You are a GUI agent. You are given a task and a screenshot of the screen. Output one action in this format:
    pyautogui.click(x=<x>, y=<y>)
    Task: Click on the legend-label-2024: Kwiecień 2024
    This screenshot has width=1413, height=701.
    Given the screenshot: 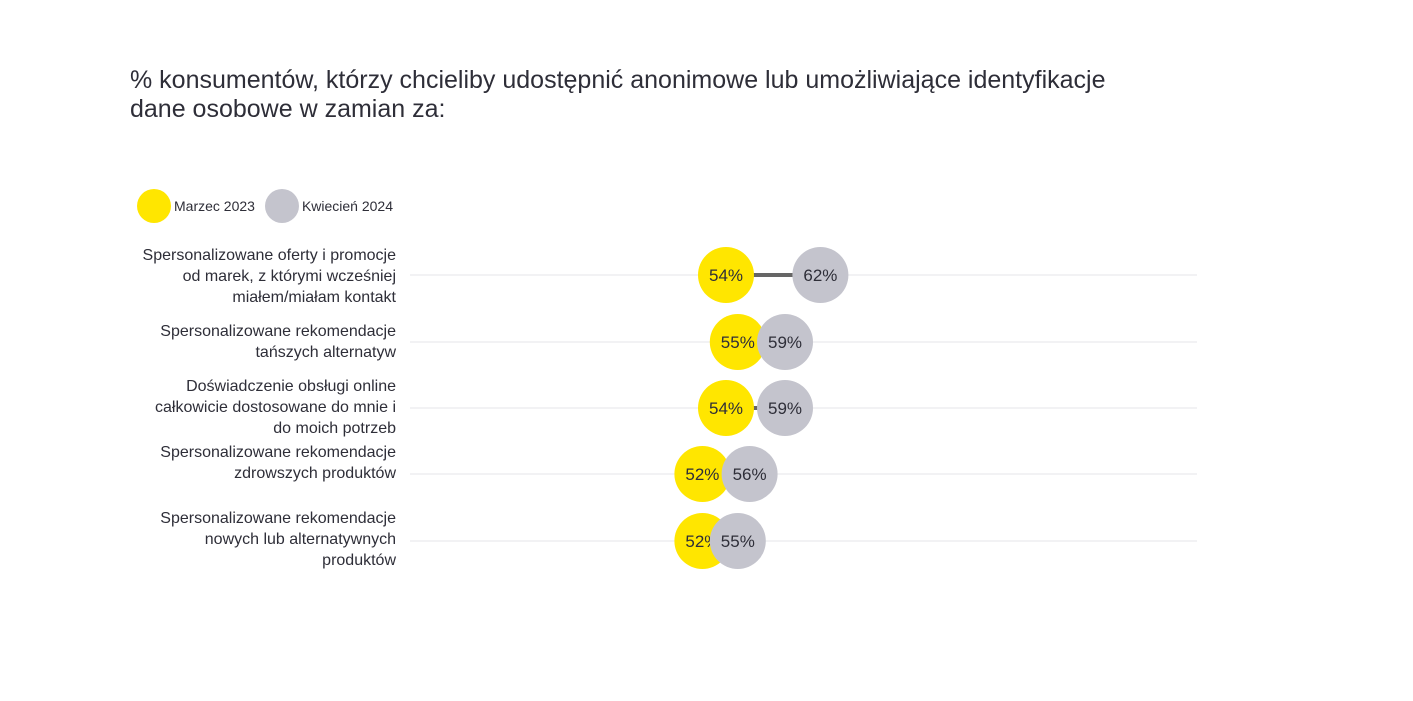 What is the action you would take?
    pyautogui.click(x=347, y=206)
    